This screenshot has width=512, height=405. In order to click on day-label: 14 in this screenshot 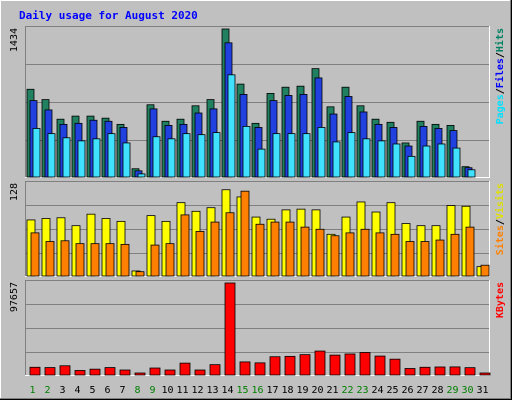, I will do `click(227, 390)`.